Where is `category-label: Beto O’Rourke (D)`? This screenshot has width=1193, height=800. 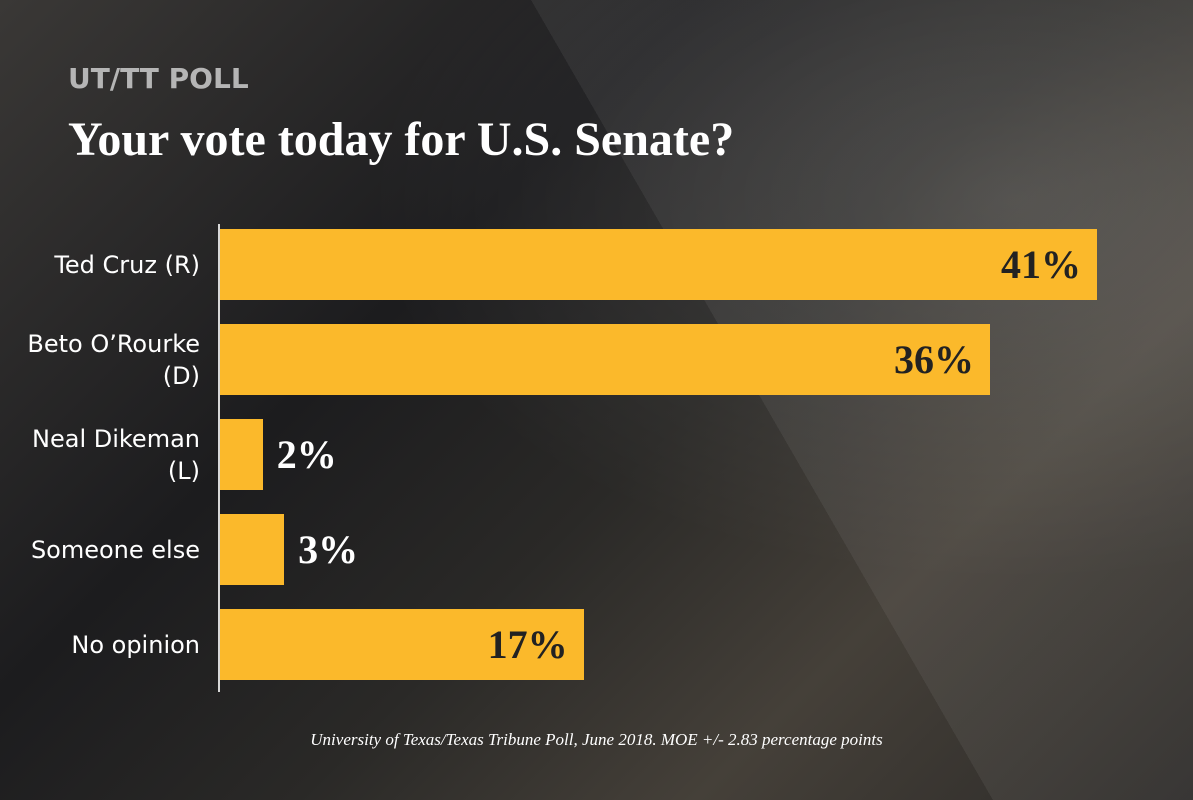
category-label: Beto O’Rourke (D) is located at coordinates (113, 359).